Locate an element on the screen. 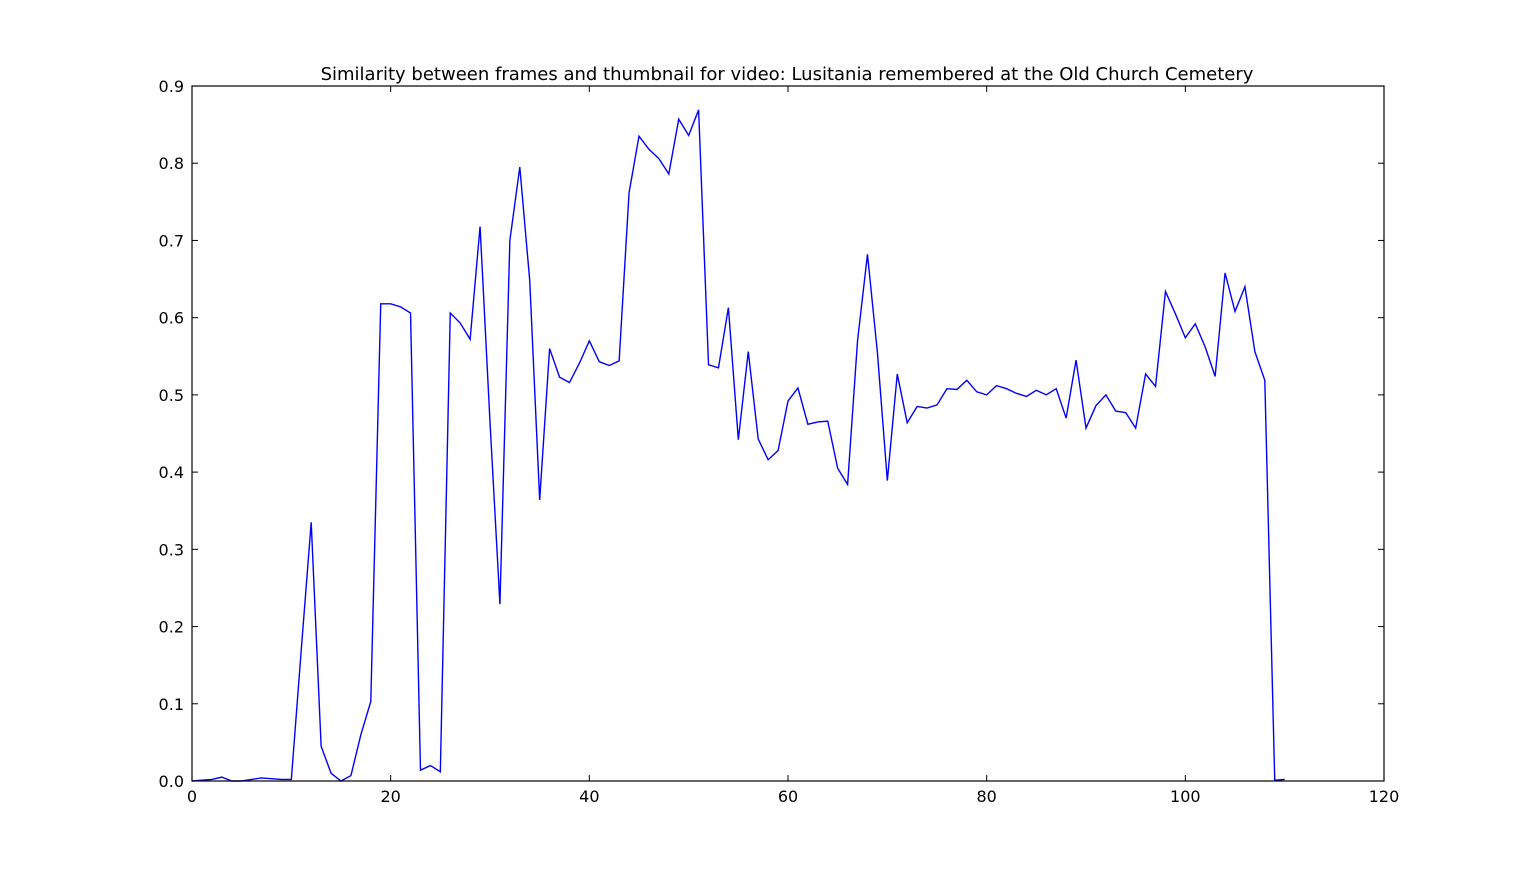 The width and height of the screenshot is (1537, 872). x-tick-label: 20 is located at coordinates (390, 796).